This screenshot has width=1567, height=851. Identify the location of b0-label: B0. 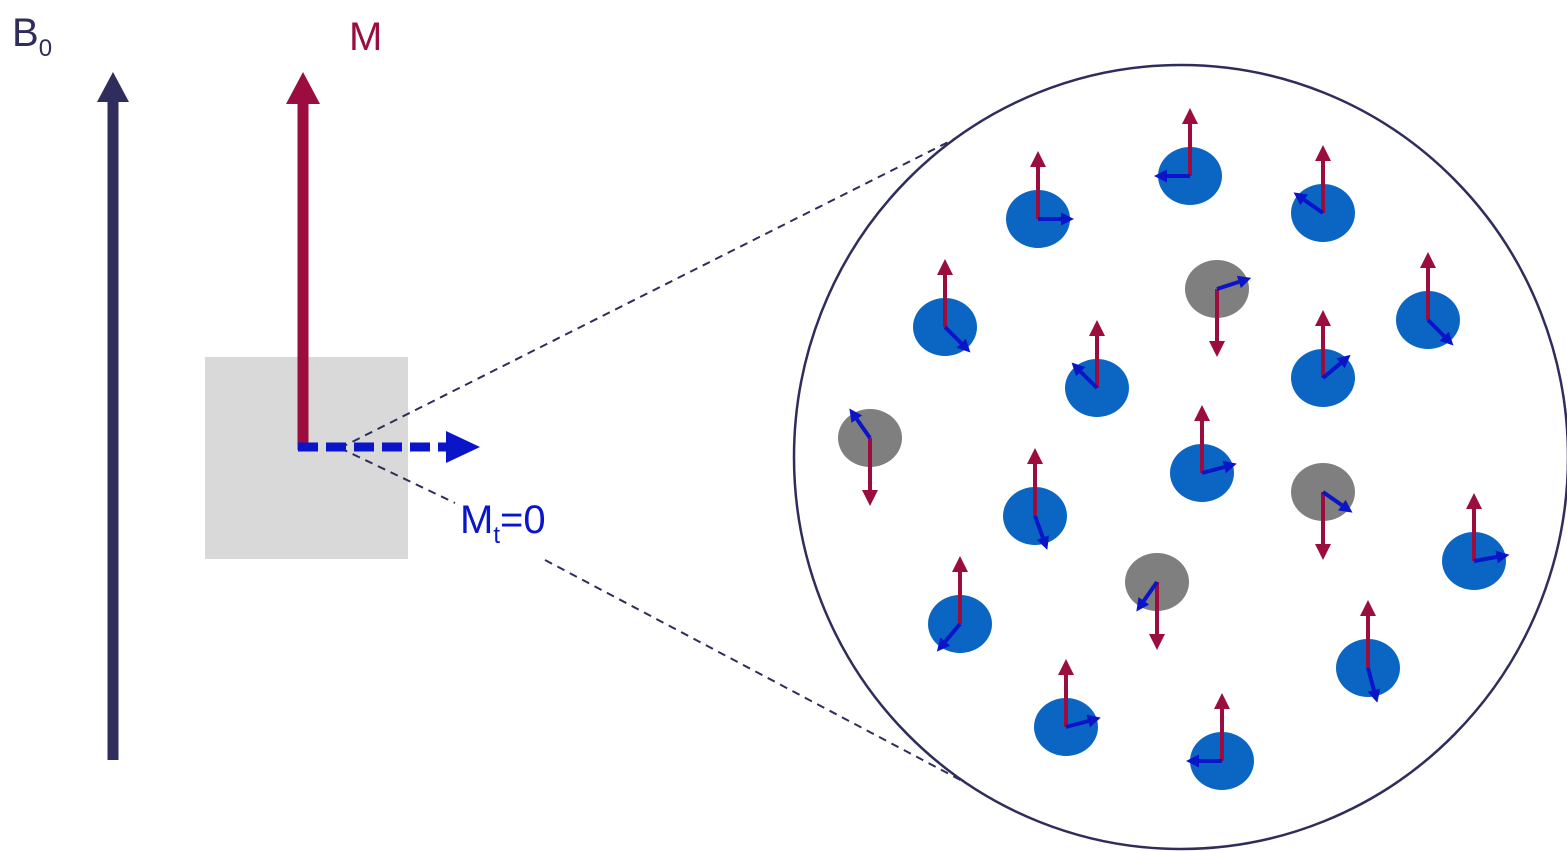
(32, 36).